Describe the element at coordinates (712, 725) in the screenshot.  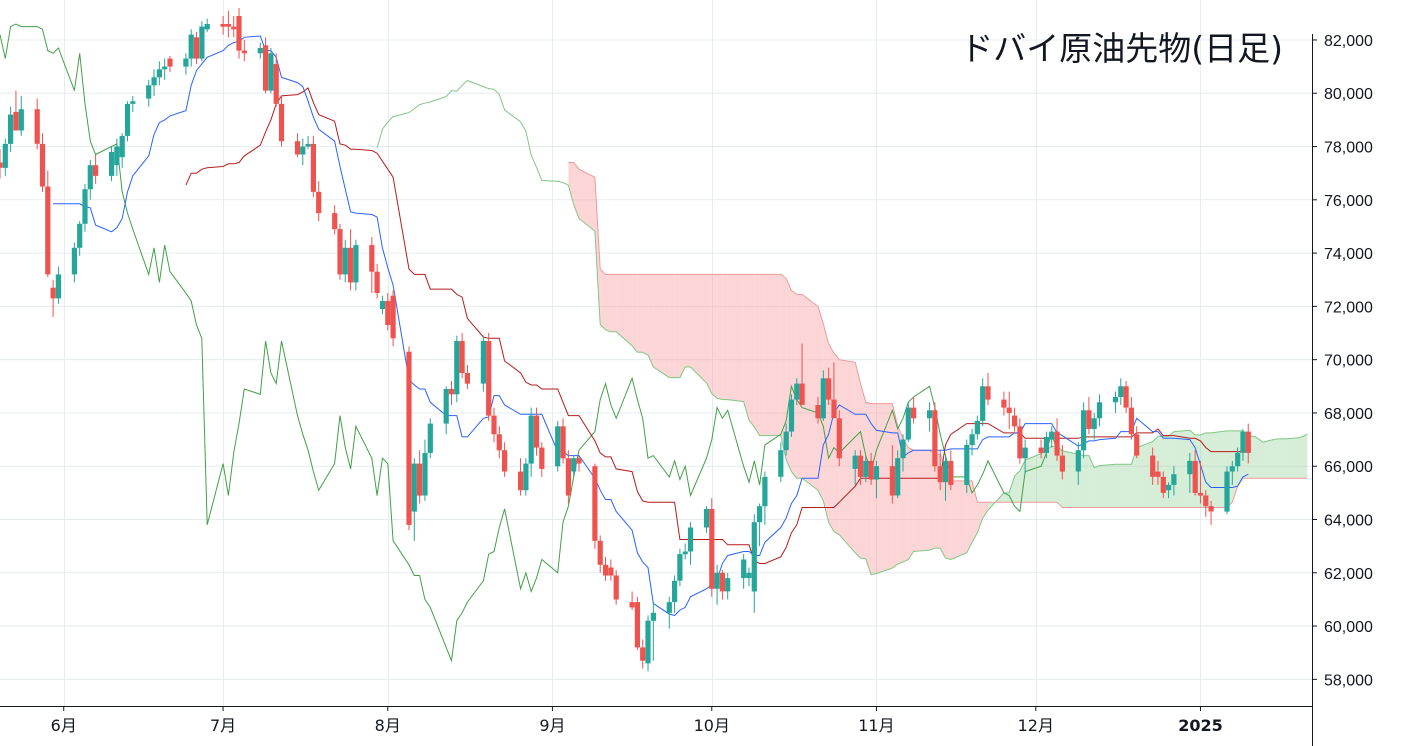
I see `x-tick-label: 10月` at that location.